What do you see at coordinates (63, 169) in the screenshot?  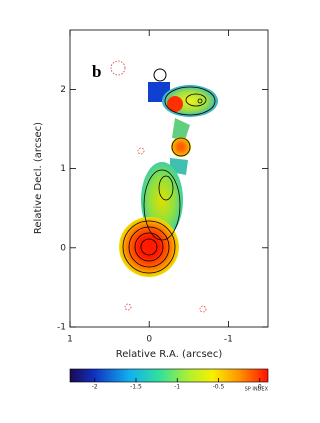 I see `y-tick-label: 1` at bounding box center [63, 169].